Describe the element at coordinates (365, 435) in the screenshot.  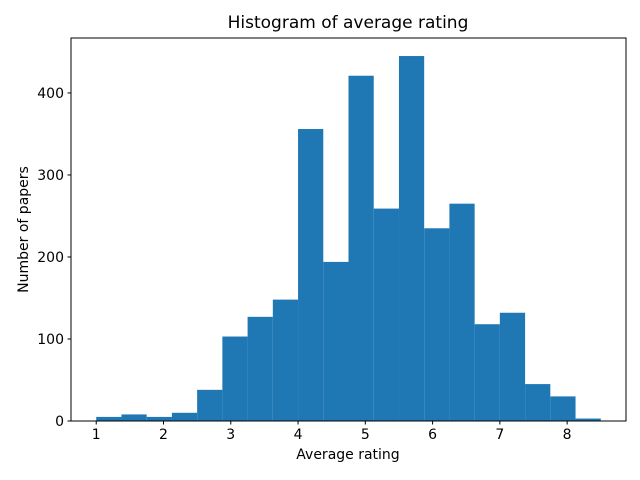
I see `x-tick-label: 5` at that location.